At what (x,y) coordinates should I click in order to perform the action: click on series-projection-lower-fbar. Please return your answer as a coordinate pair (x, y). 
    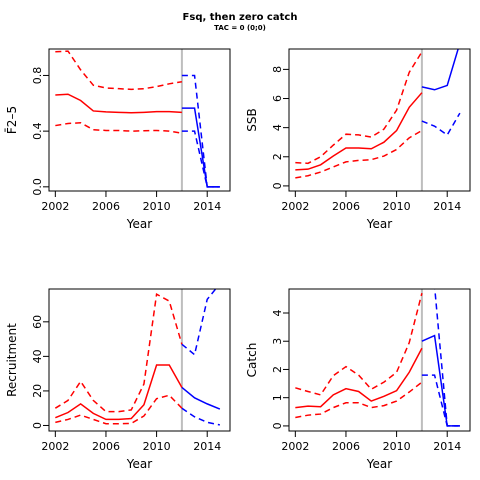
    Looking at the image, I should click on (200, 159).